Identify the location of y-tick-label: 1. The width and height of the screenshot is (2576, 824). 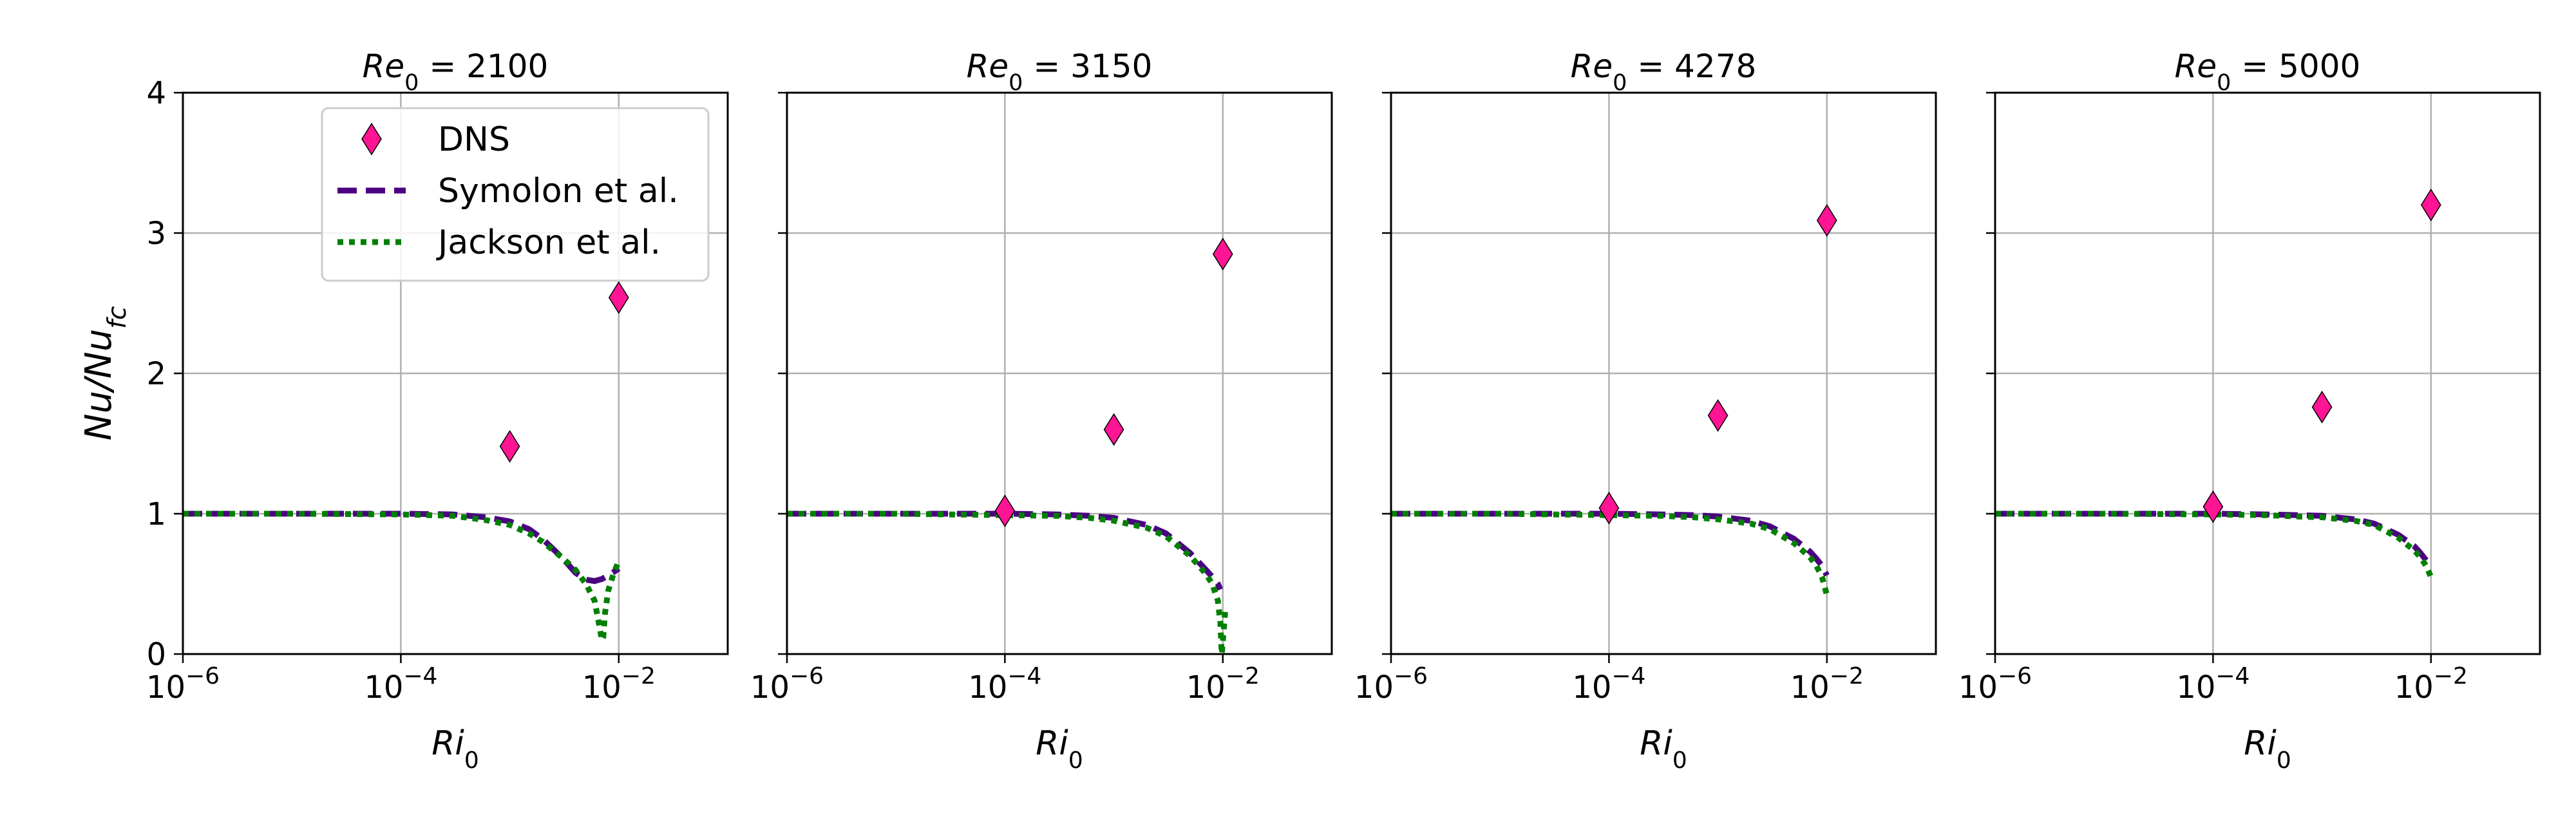
(156, 514).